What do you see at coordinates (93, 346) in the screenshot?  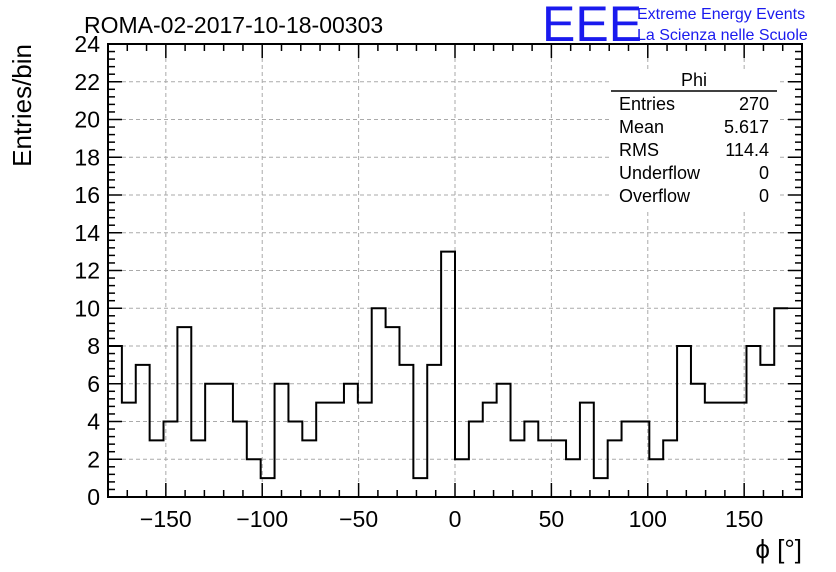 I see `y-tick-label: 8` at bounding box center [93, 346].